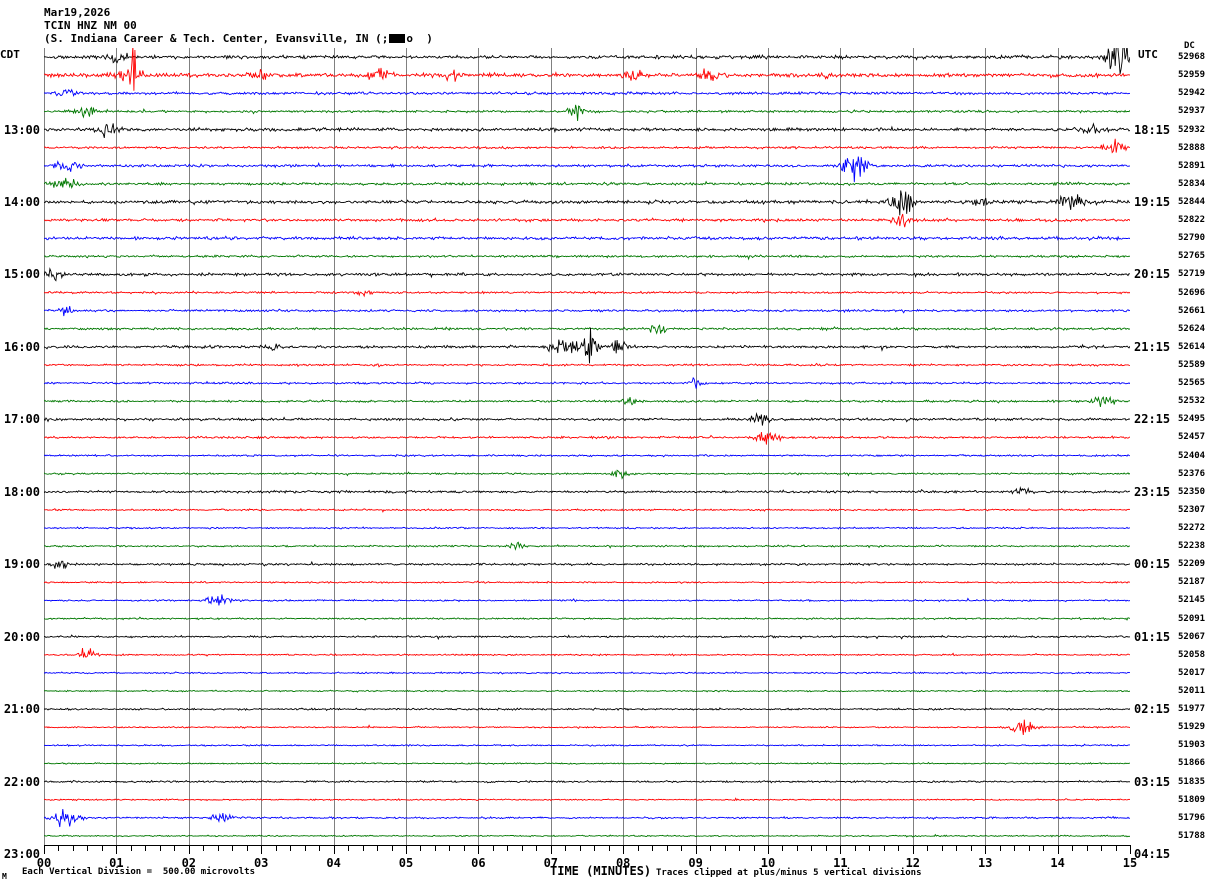 Image resolution: width=1210 pixels, height=886 pixels. I want to click on right-time-label: 22:15, so click(1152, 419).